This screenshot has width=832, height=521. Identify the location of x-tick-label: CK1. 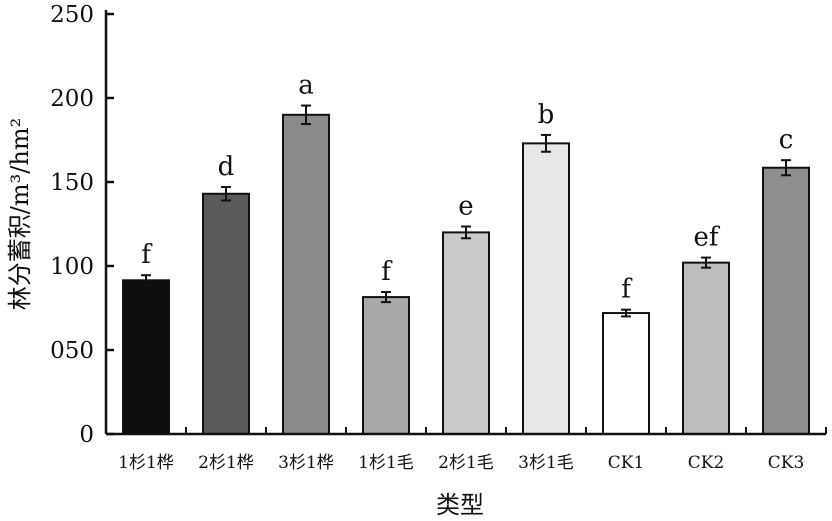
(626, 463).